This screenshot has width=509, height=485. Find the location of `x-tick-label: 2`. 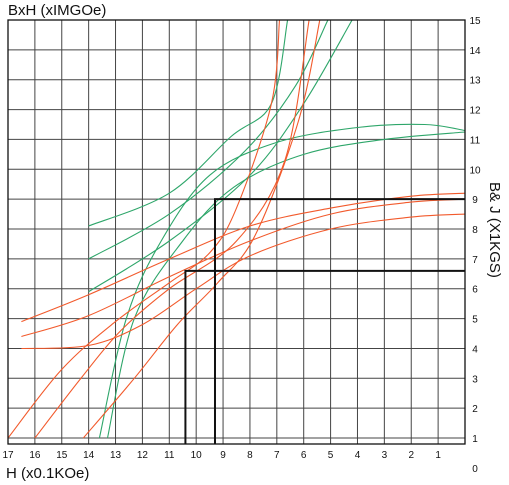

x-tick-label: 2 is located at coordinates (411, 455).